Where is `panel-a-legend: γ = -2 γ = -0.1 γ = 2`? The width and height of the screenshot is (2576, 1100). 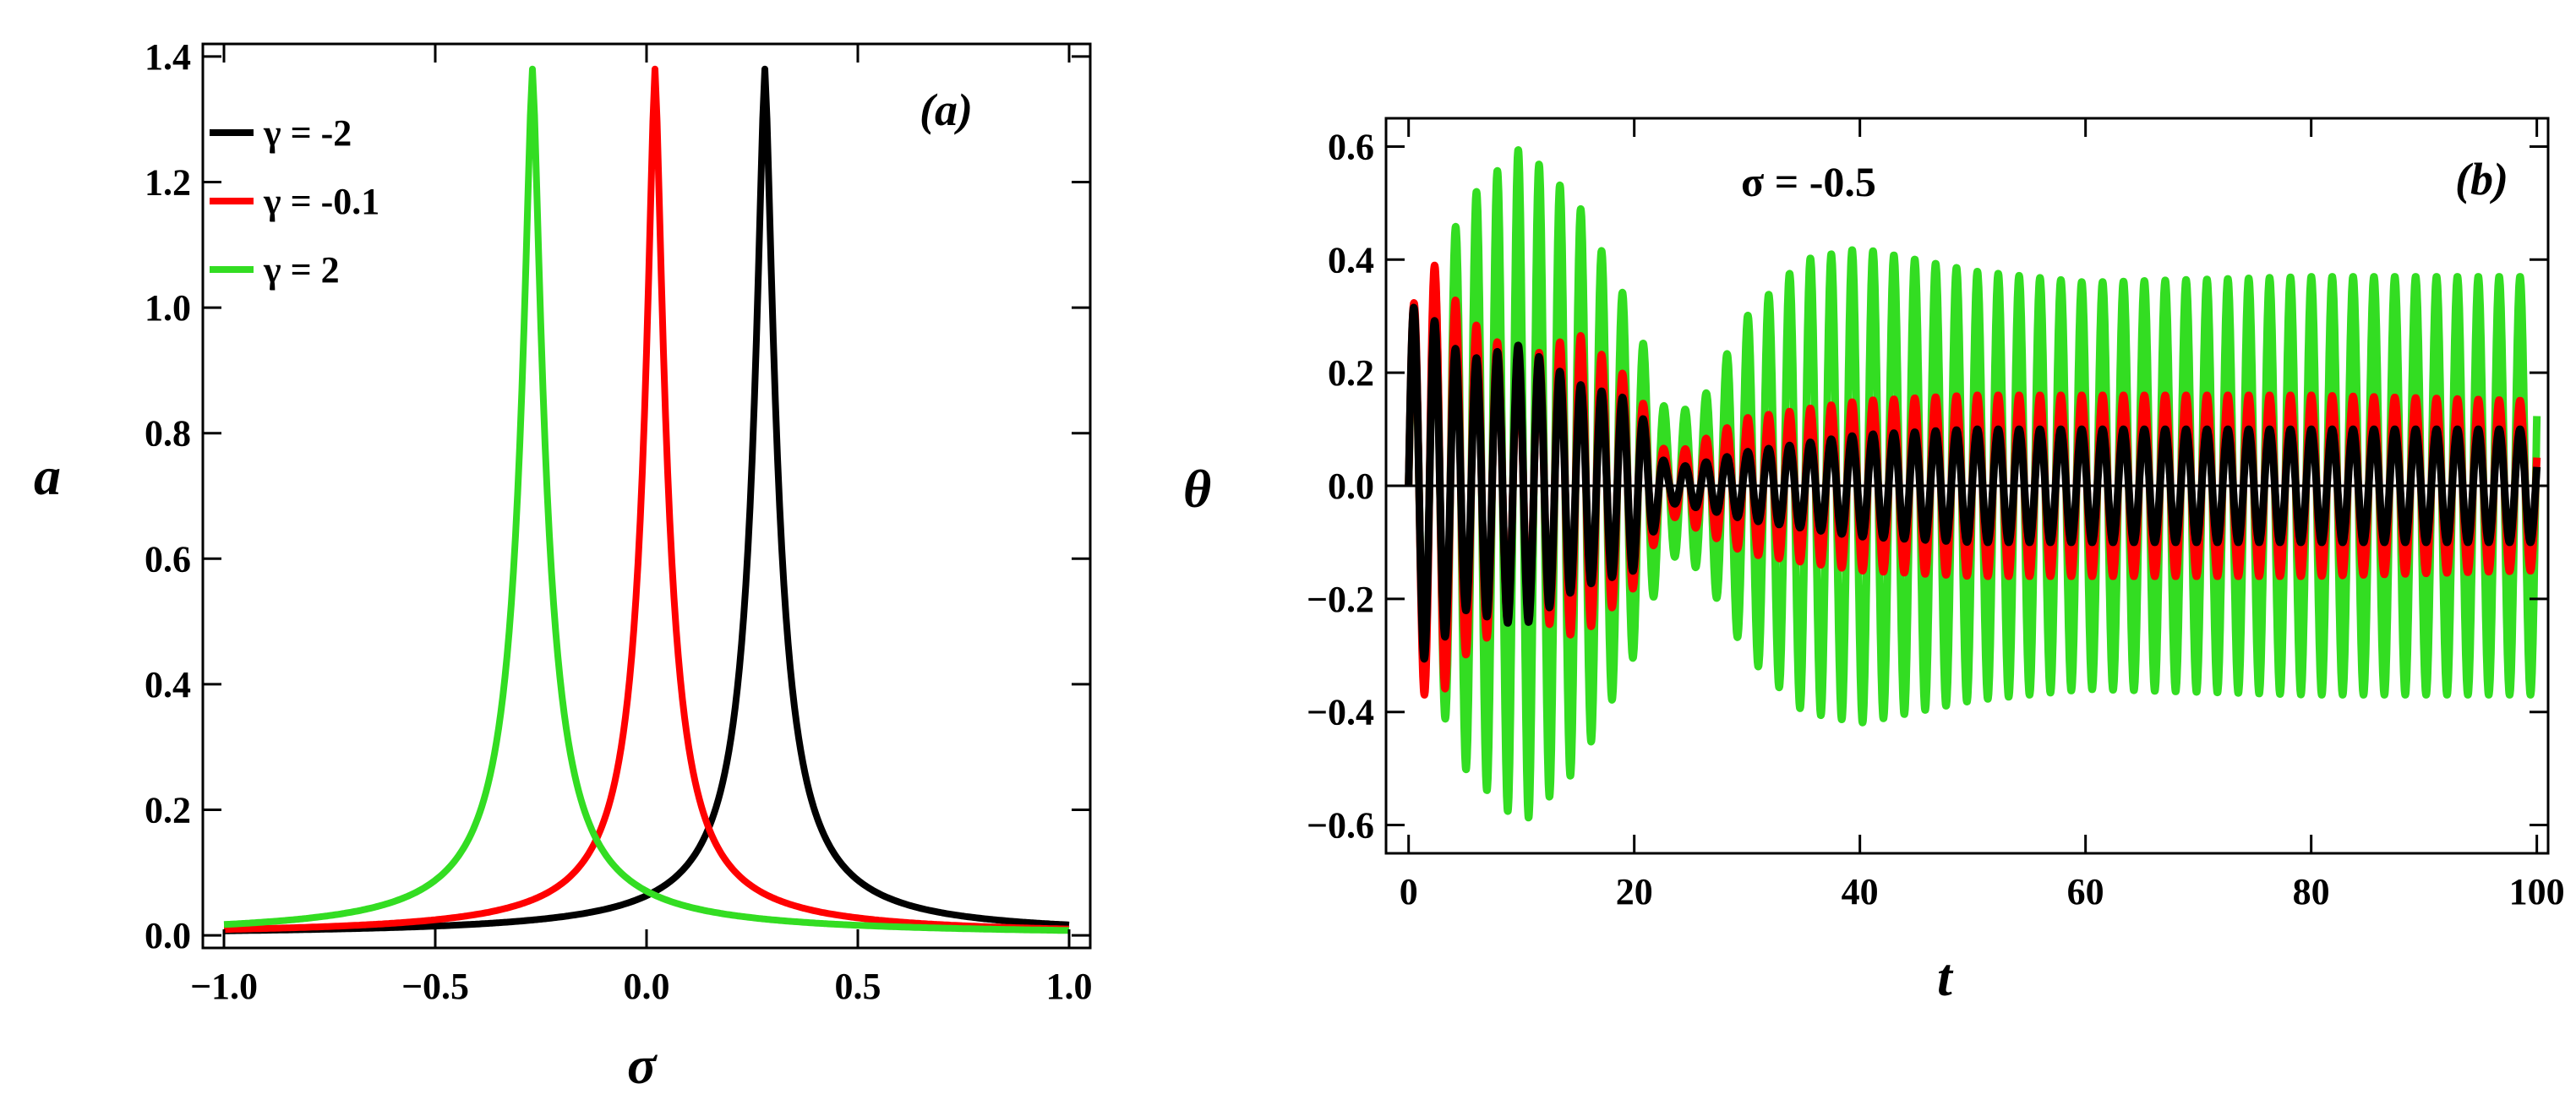 panel-a-legend: γ = -2 γ = -0.1 γ = 2 is located at coordinates (294, 201).